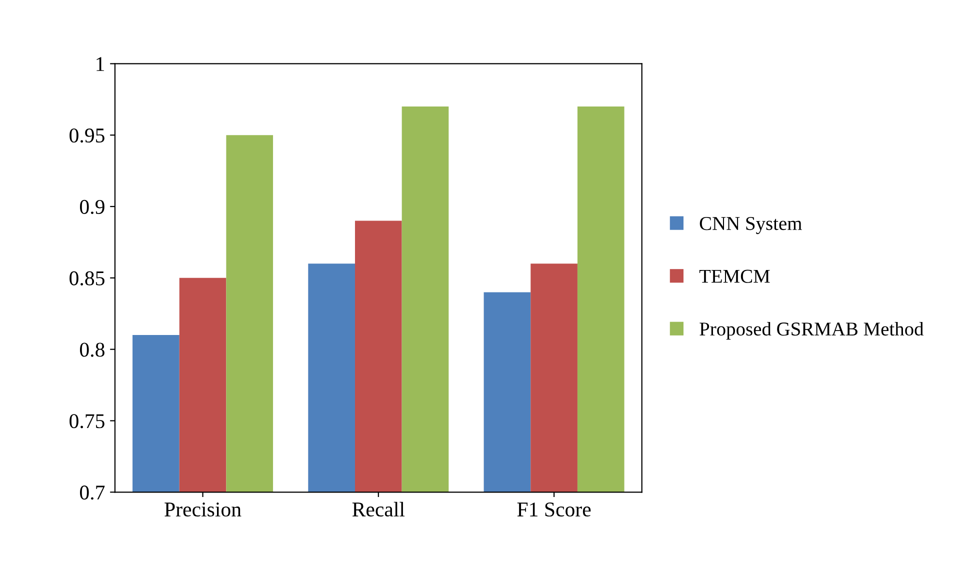 The image size is (958, 579). Describe the element at coordinates (378, 509) in the screenshot. I see `x-tick-label: Recall` at that location.